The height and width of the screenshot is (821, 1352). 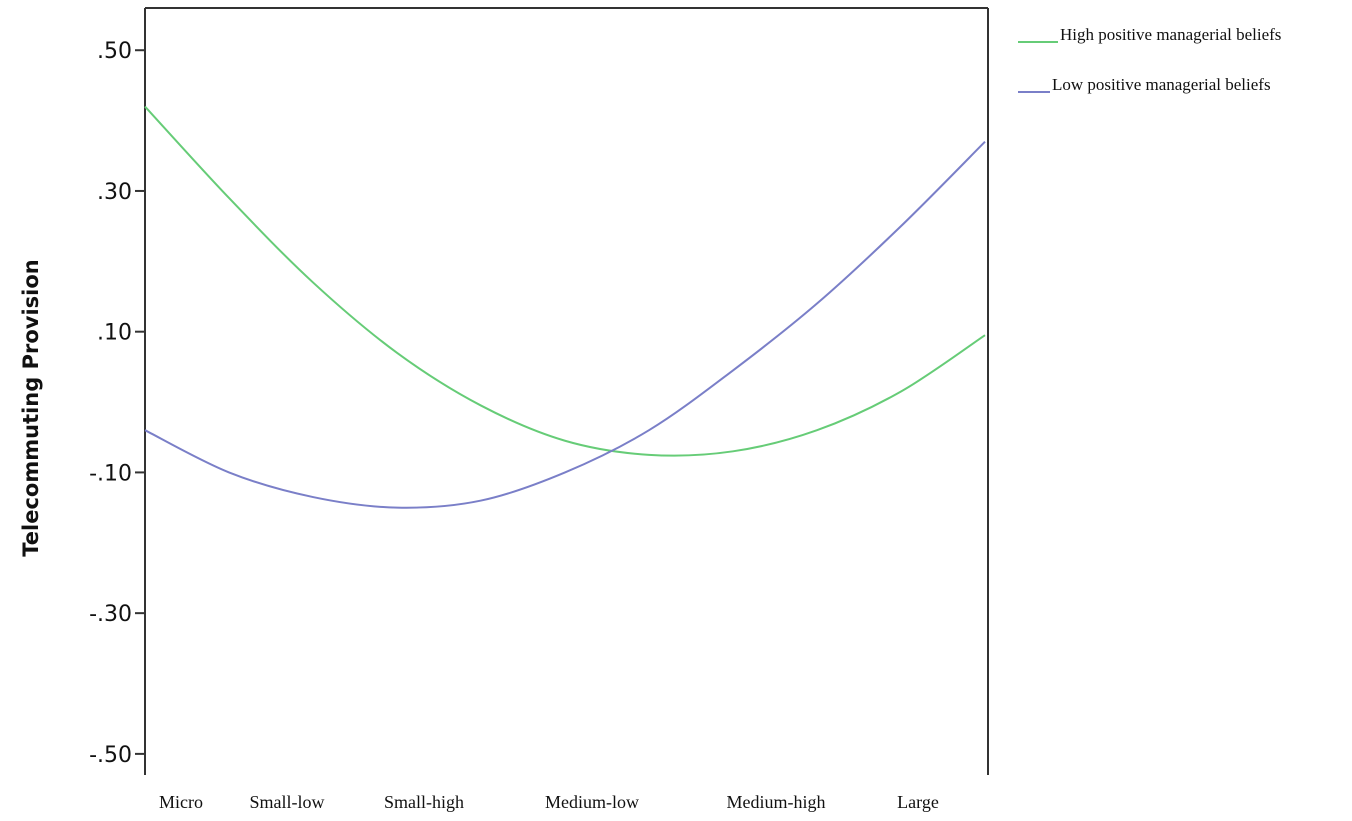 What do you see at coordinates (592, 802) in the screenshot?
I see `x-category-label: Medium-low` at bounding box center [592, 802].